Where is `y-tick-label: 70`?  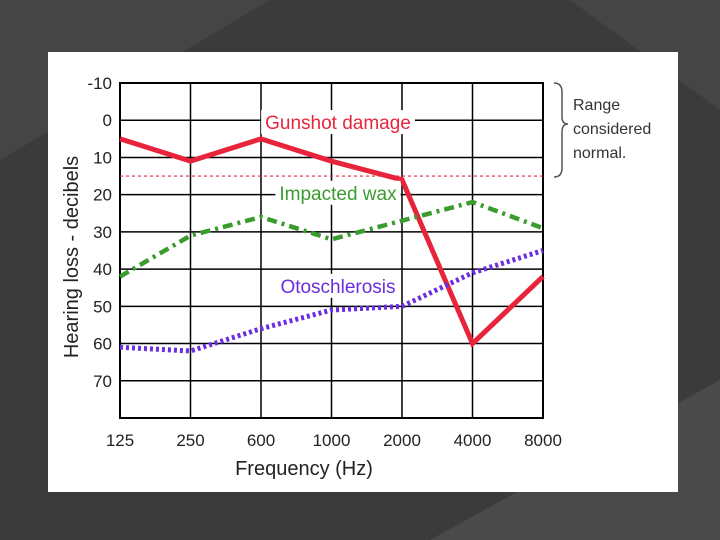
y-tick-label: 70 is located at coordinates (102, 381).